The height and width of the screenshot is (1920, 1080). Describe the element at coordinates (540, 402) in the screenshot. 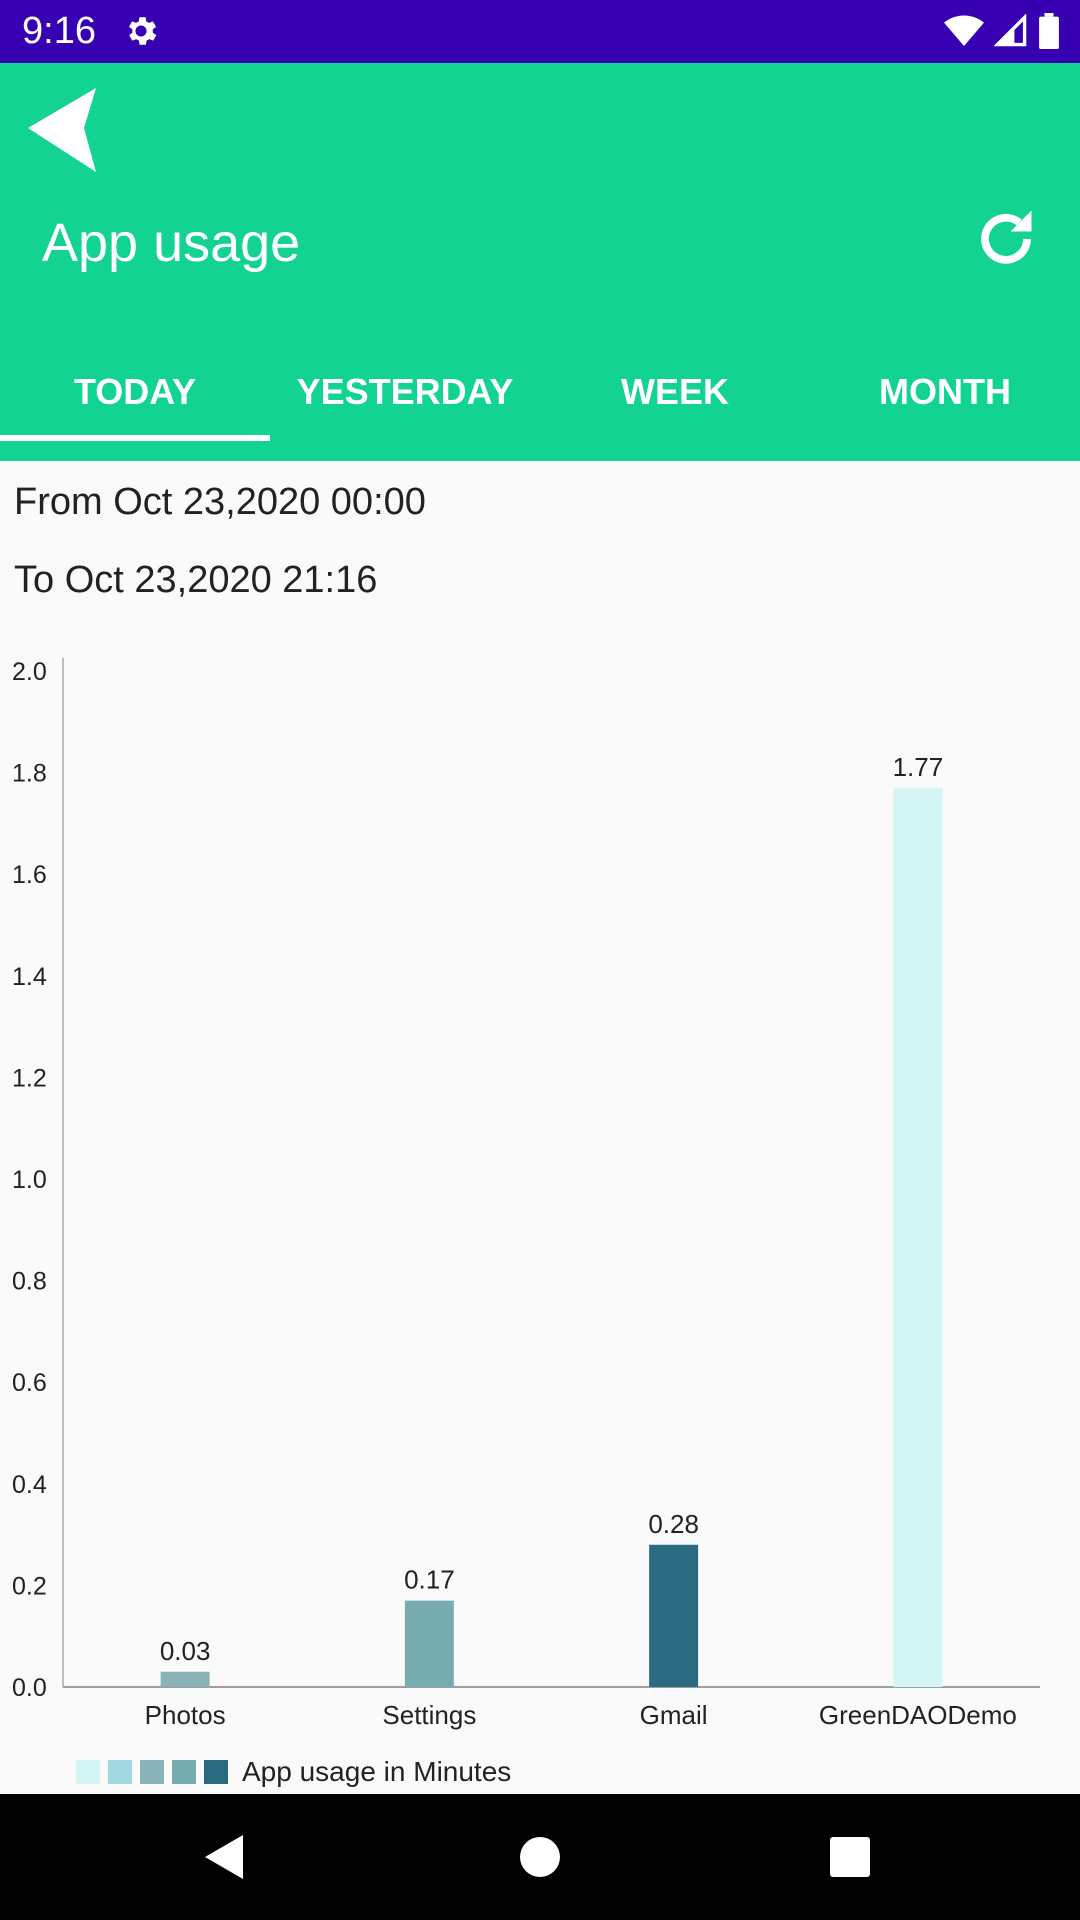

I see `tab-bar: TODAY YESTERDAY WEEK MONTH` at that location.